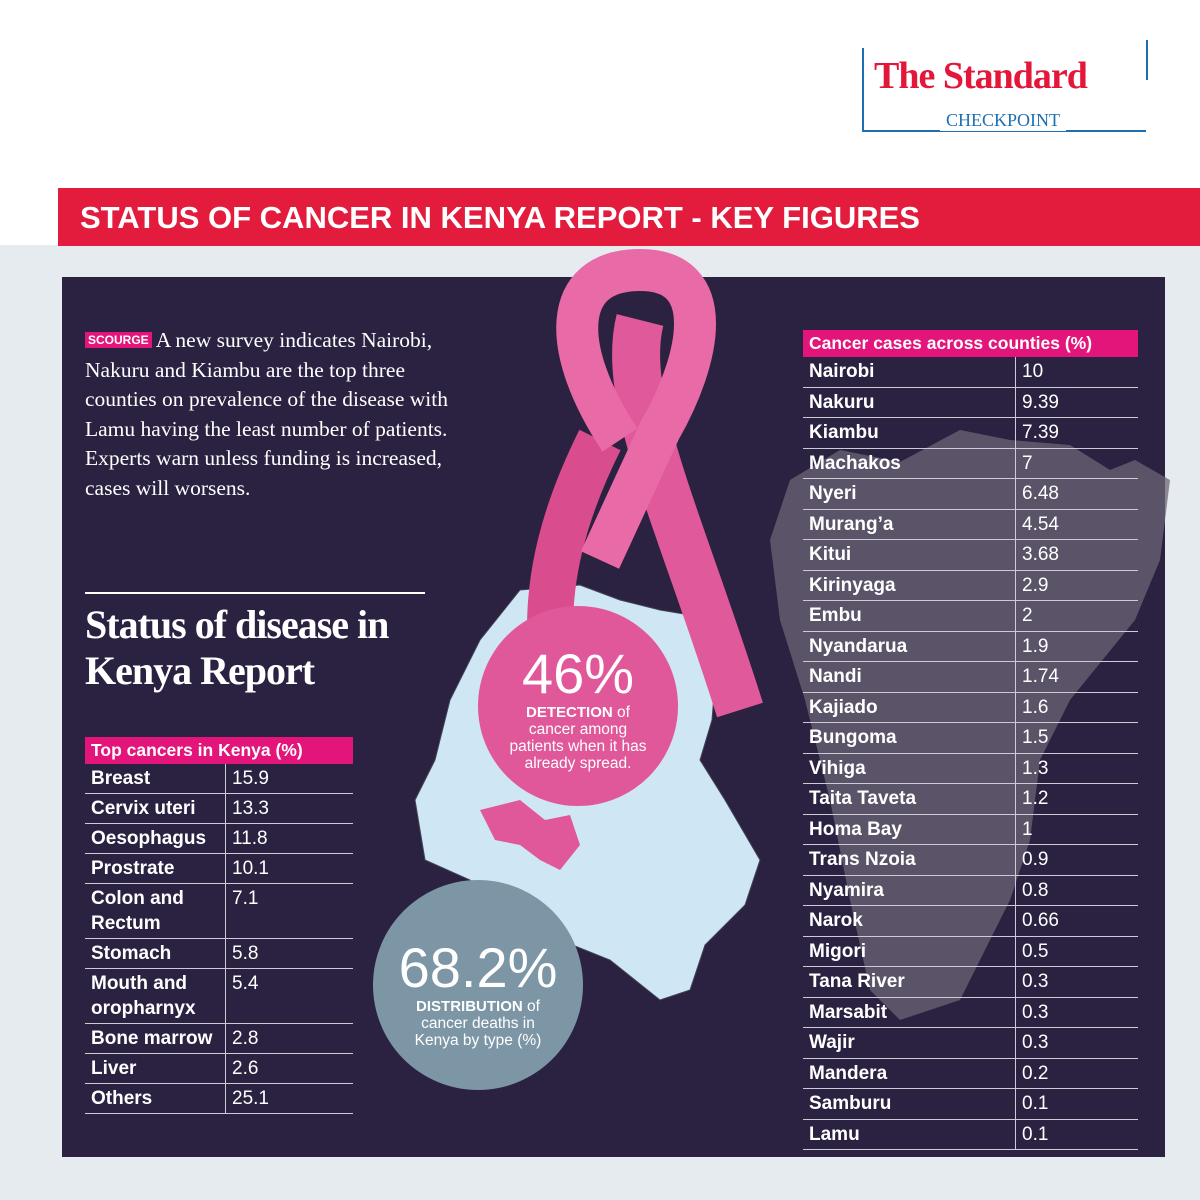  What do you see at coordinates (1076, 707) in the screenshot?
I see `row-value: 1.6` at bounding box center [1076, 707].